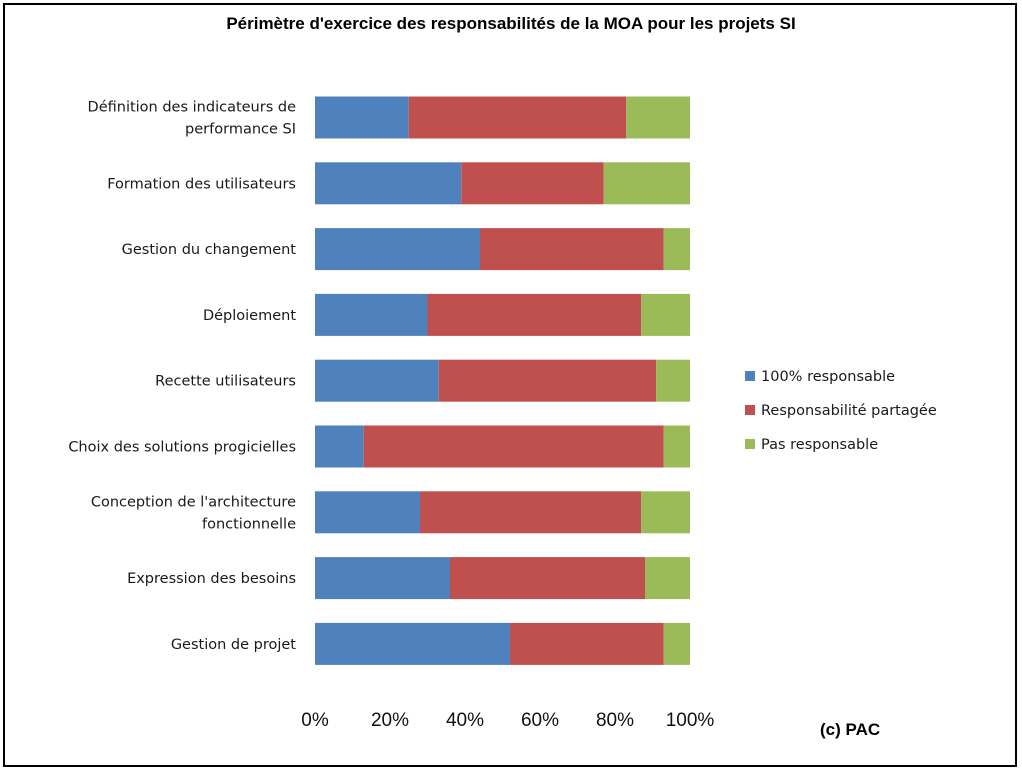  Describe the element at coordinates (465, 720) in the screenshot. I see `x-tick-label-2: 40%` at that location.